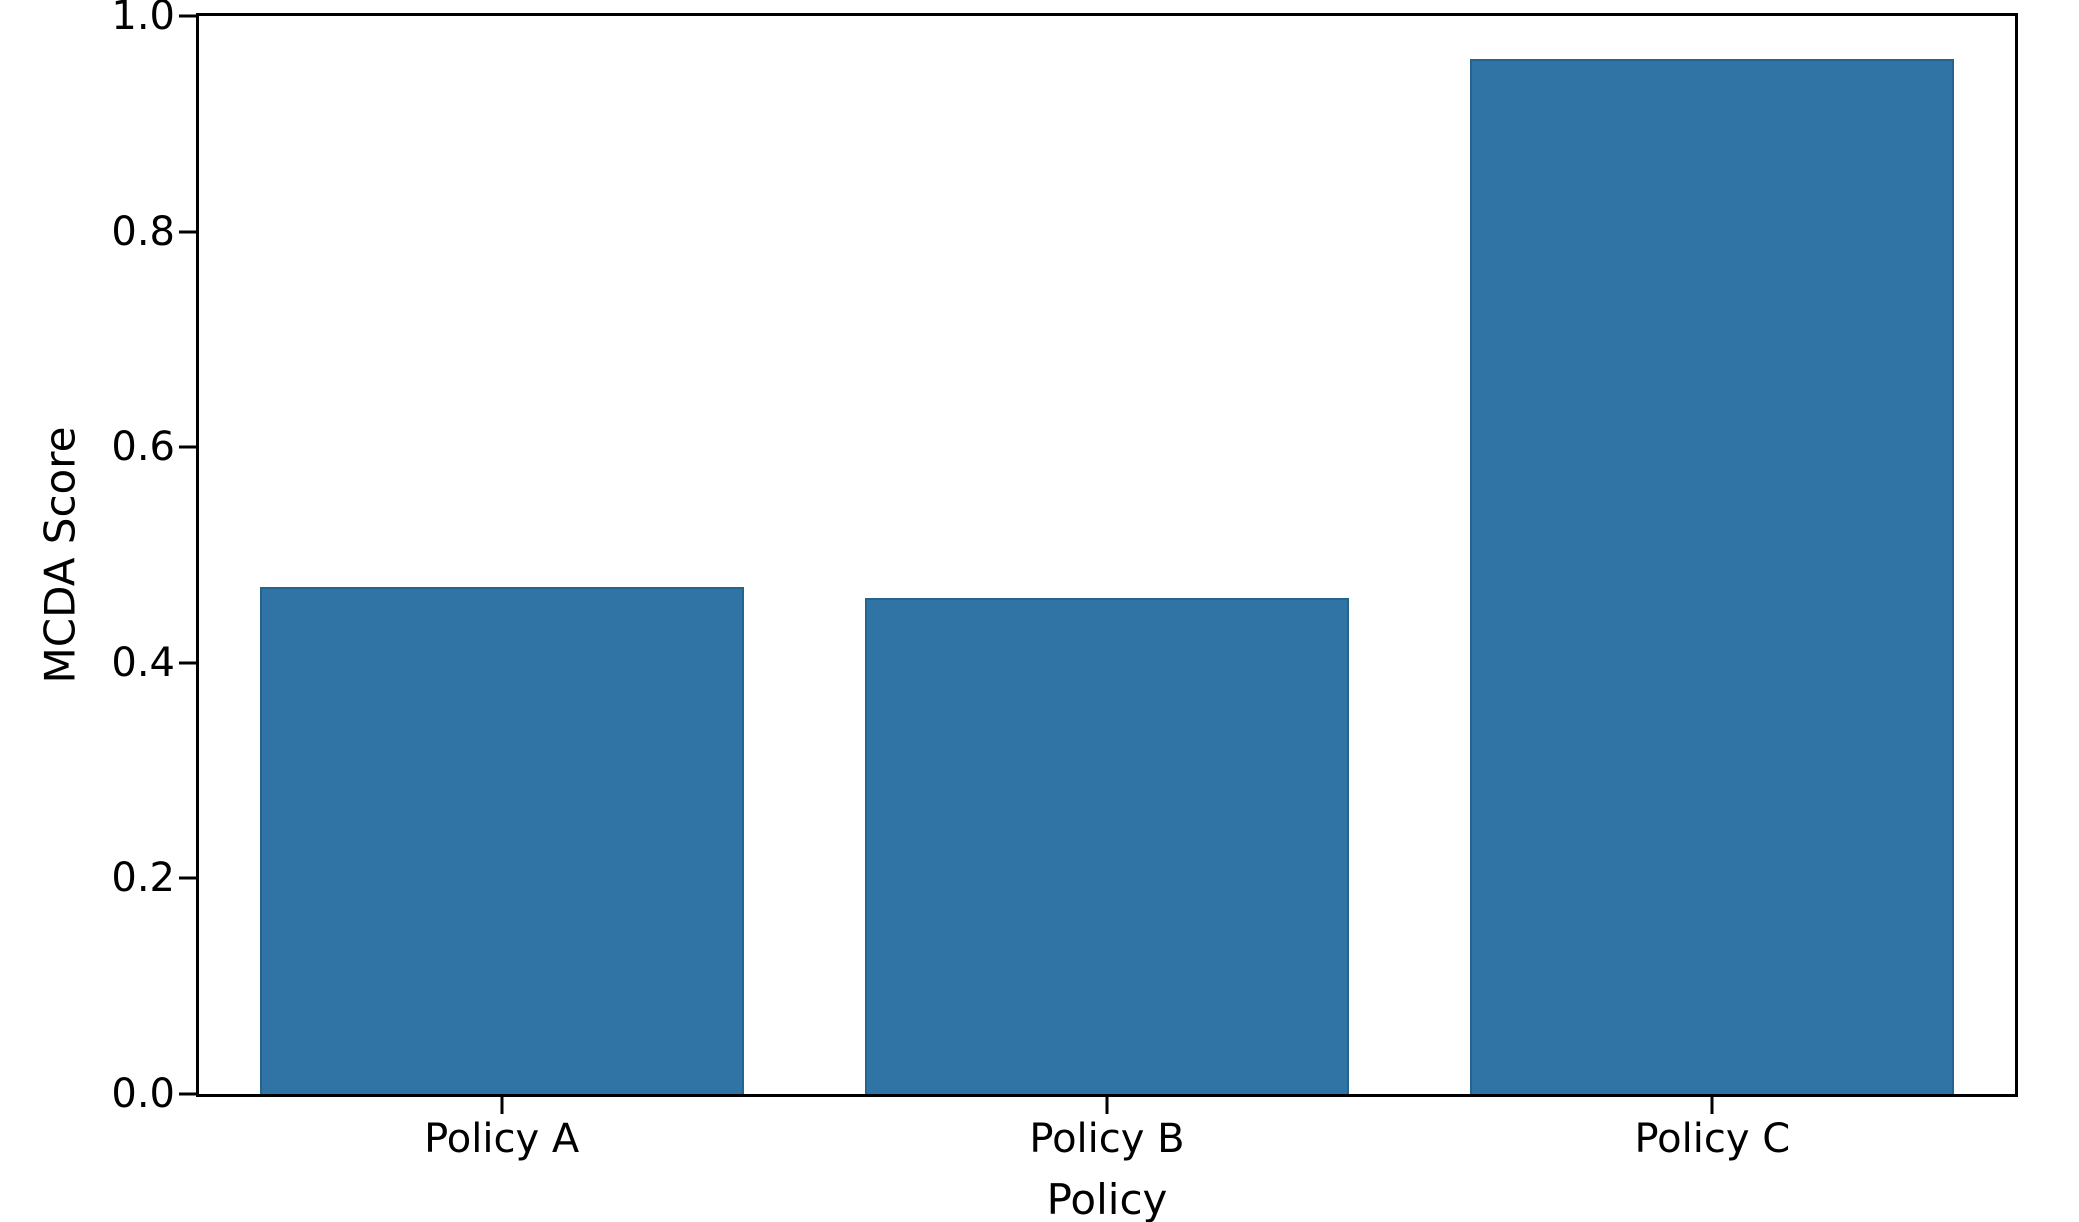  I want to click on y-tick-label: 0.4, so click(143, 662).